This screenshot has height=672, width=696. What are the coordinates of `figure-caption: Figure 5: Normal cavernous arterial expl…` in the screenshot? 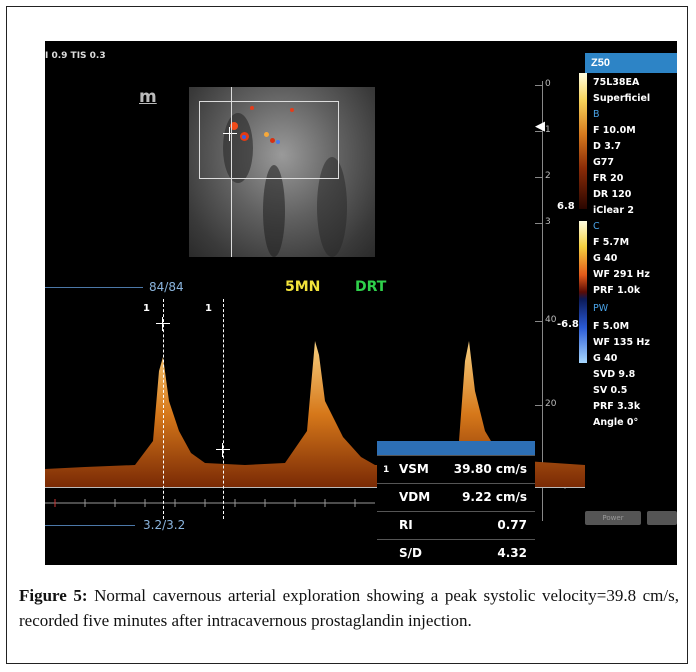 It's located at (349, 608).